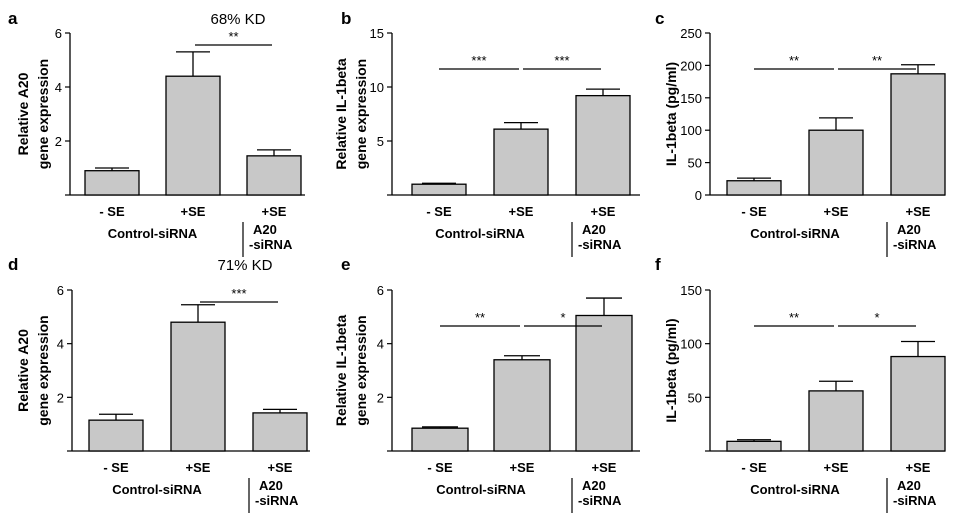 The height and width of the screenshot is (519, 962). Describe the element at coordinates (691, 65) in the screenshot. I see `y-tick-label: 200` at that location.